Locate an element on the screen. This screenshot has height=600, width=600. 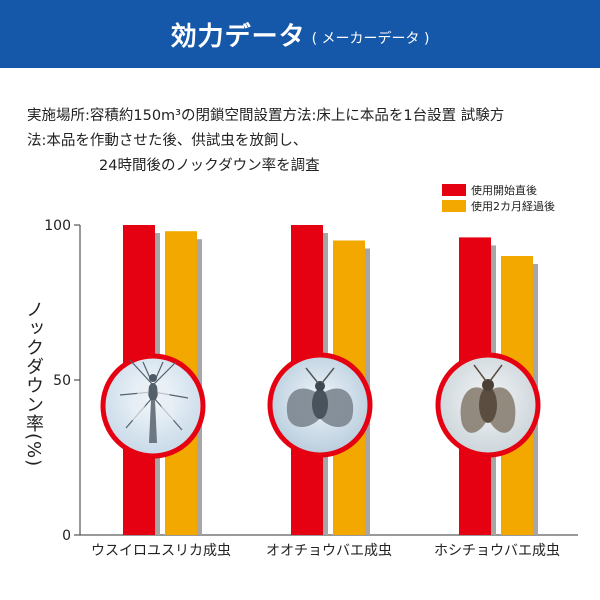
legend-label: 使用開始直後 is located at coordinates (504, 190).